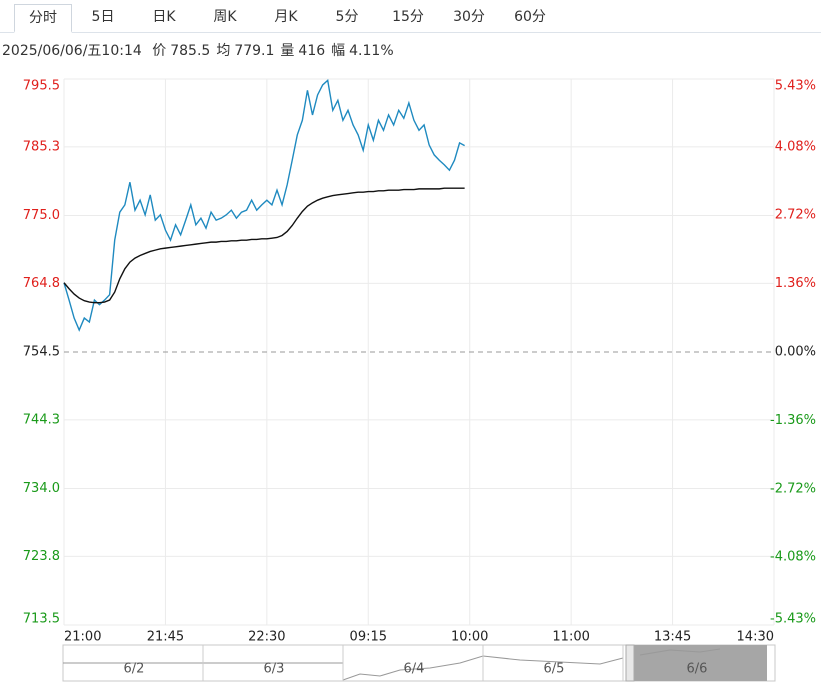 The height and width of the screenshot is (685, 821). Describe the element at coordinates (793, 619) in the screenshot. I see `y2-tick-label: -5.43%` at that location.